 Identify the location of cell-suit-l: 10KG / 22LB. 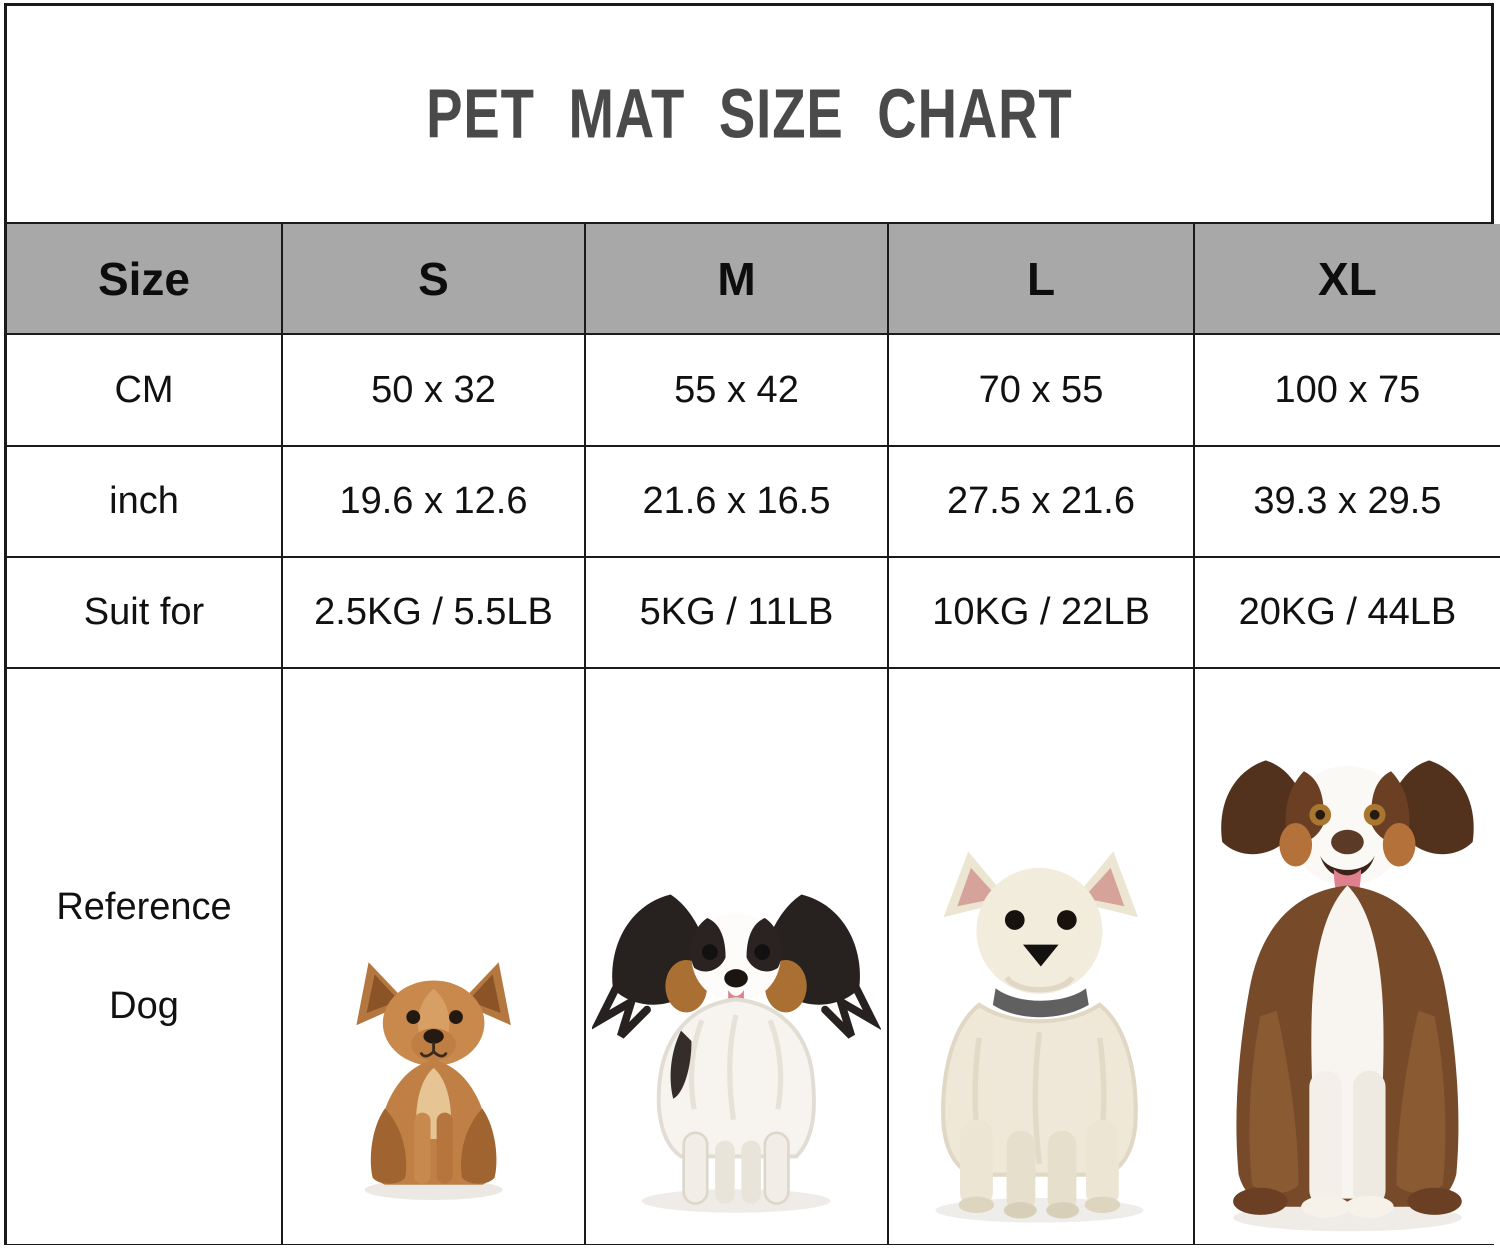
(1040, 613).